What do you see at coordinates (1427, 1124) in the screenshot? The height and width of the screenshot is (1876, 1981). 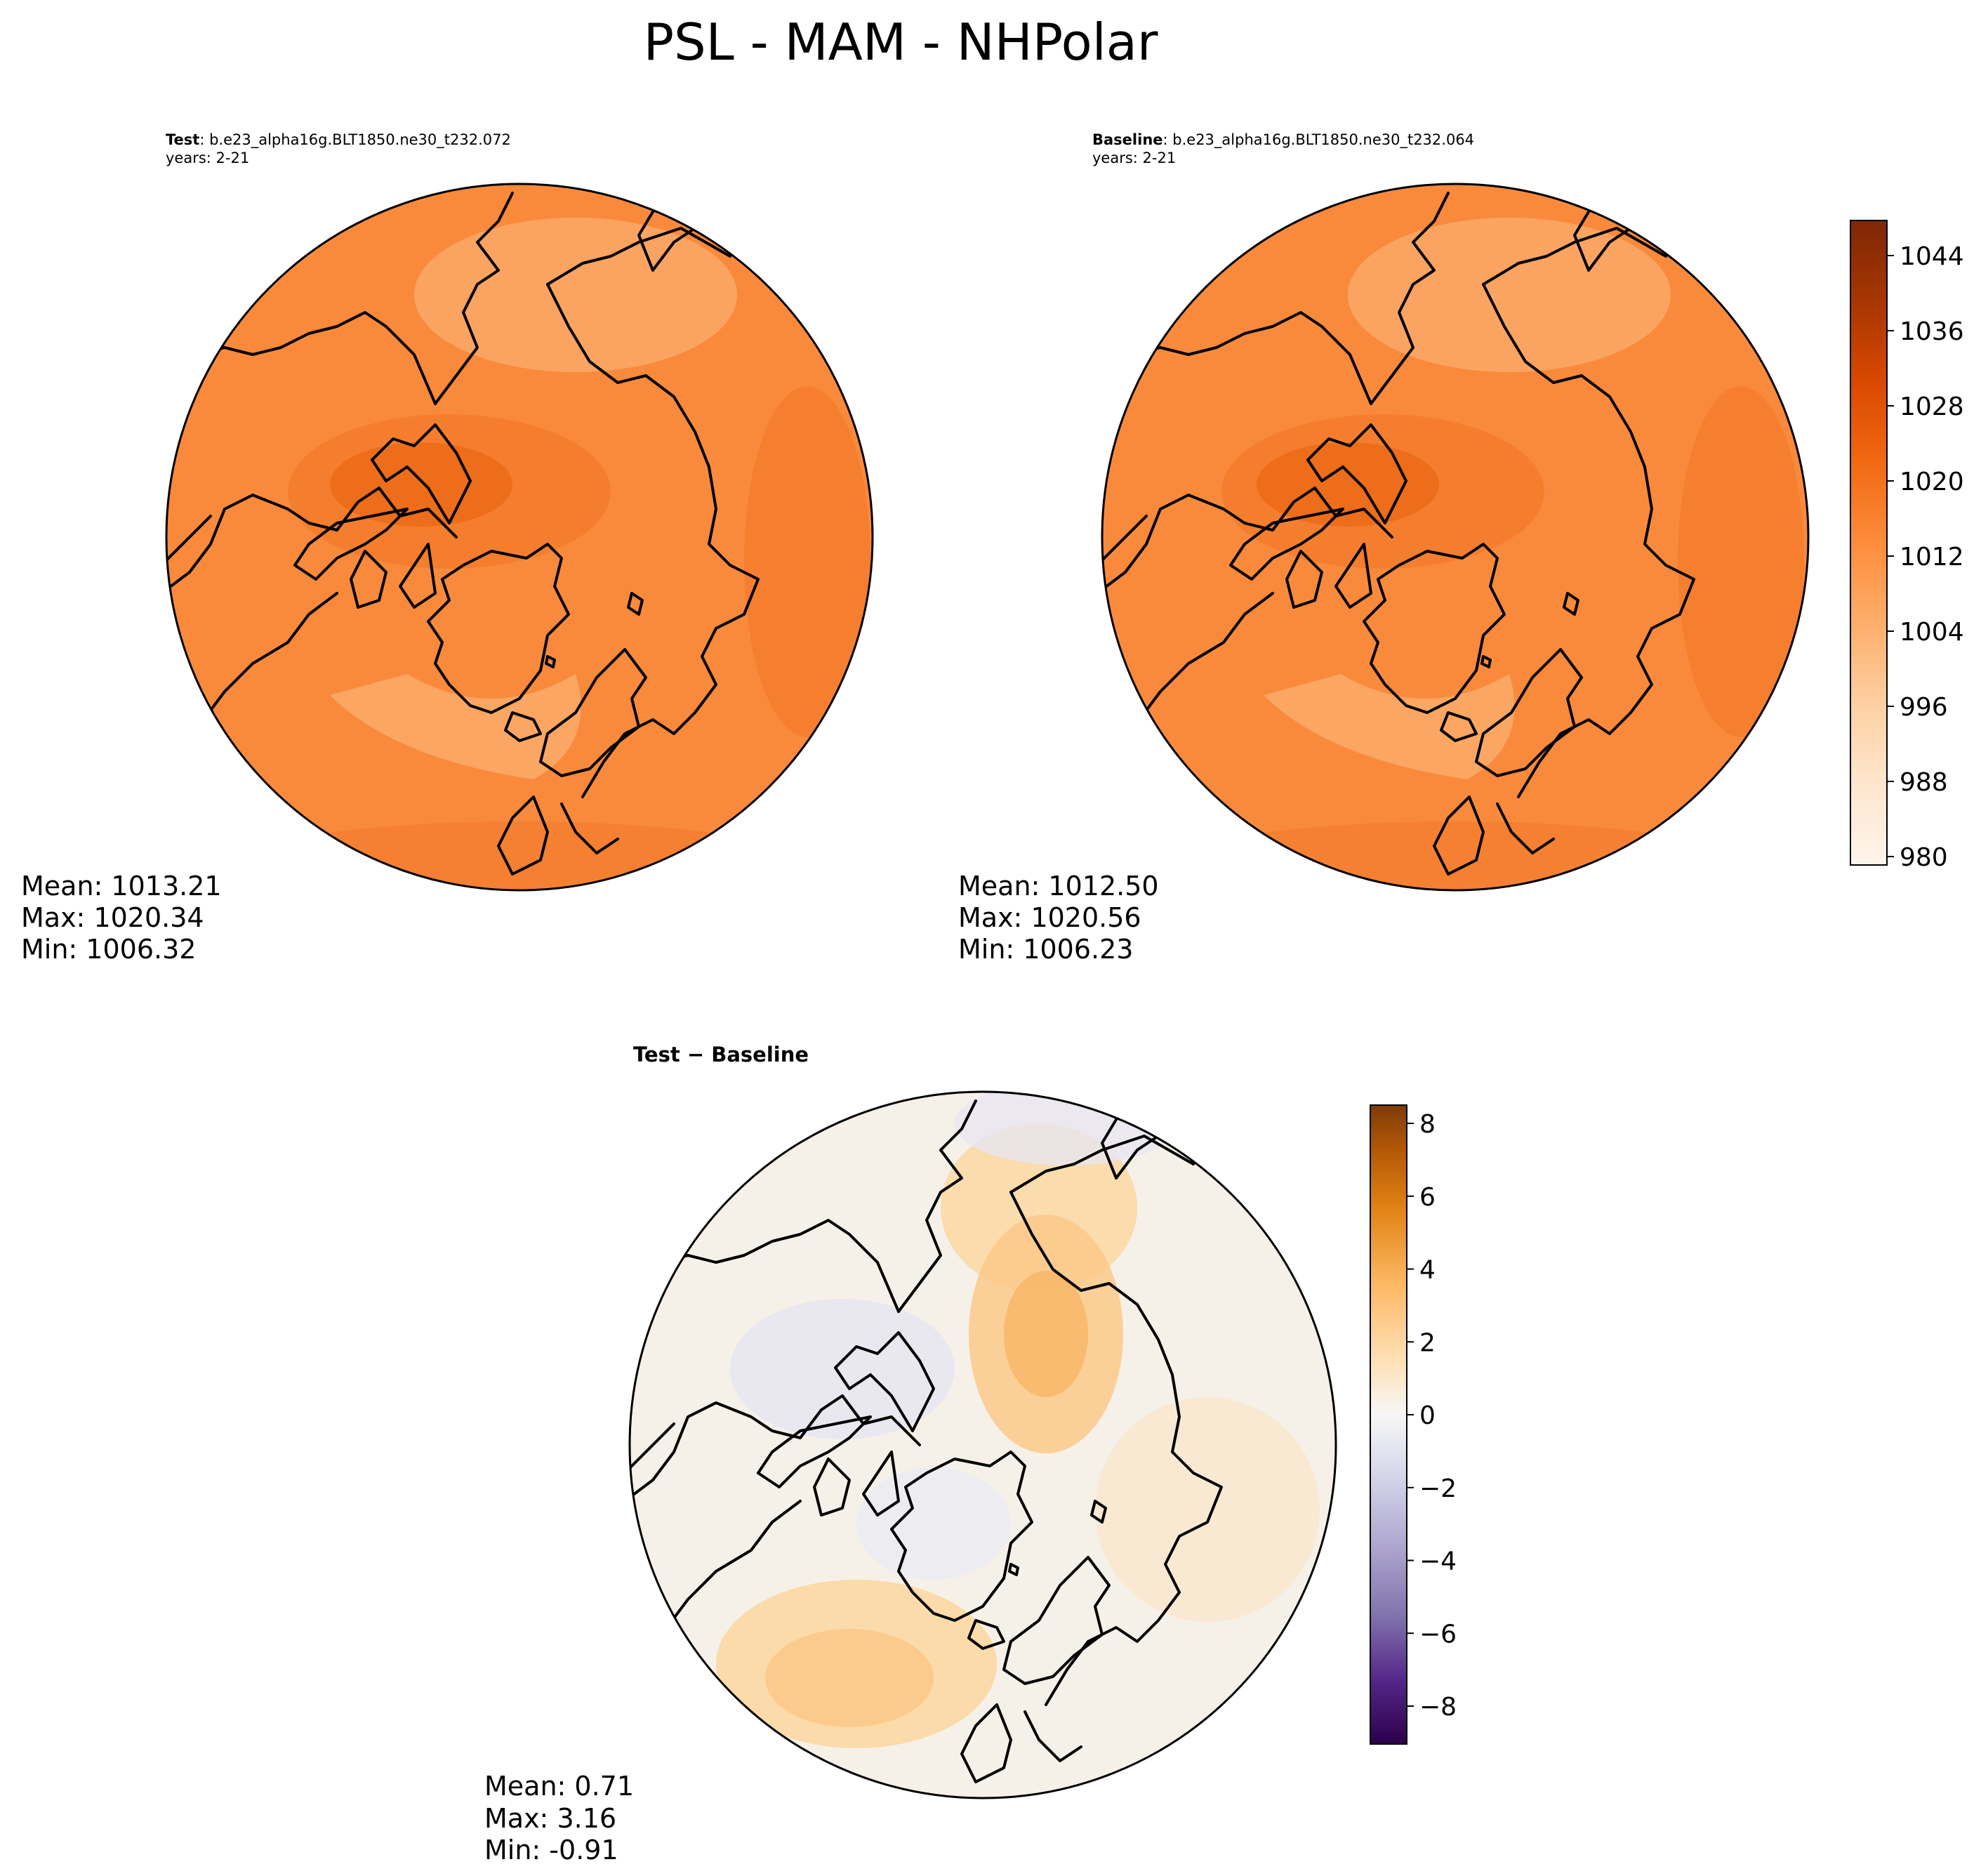 I see `colorbar-tick-label: 8` at bounding box center [1427, 1124].